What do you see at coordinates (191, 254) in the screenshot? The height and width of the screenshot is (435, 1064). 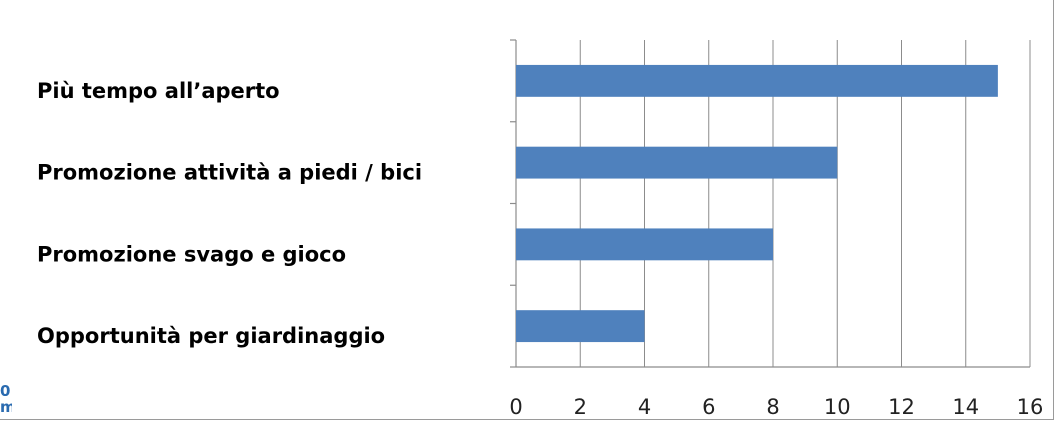 I see `category-label-2: Promozione svago e gioco` at bounding box center [191, 254].